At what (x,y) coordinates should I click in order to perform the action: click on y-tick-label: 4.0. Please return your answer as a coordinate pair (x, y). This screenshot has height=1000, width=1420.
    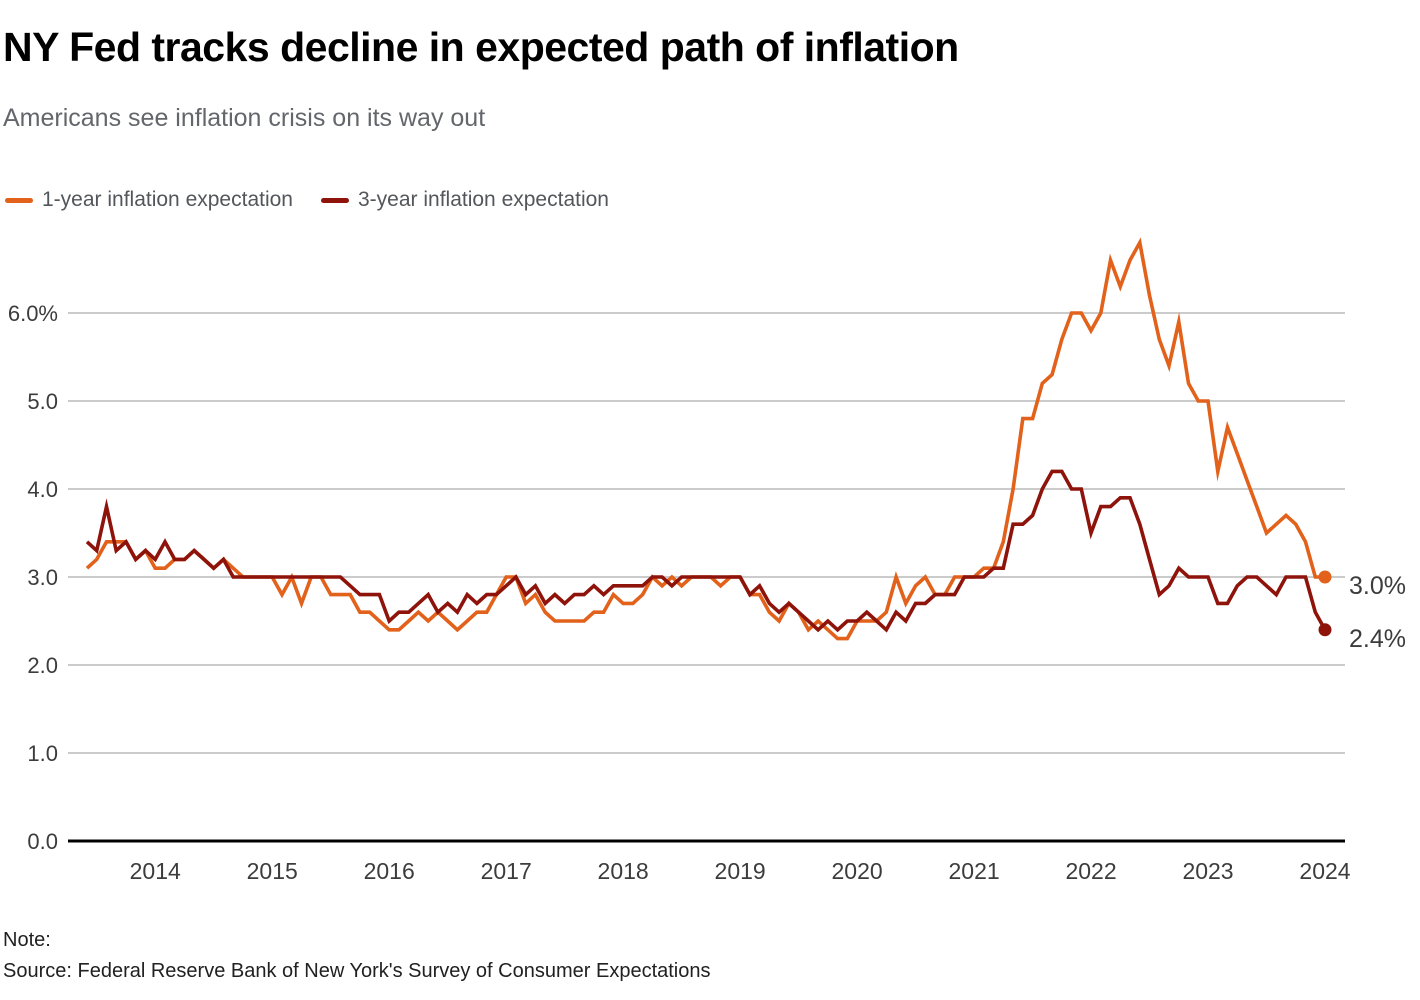
    Looking at the image, I should click on (42, 489).